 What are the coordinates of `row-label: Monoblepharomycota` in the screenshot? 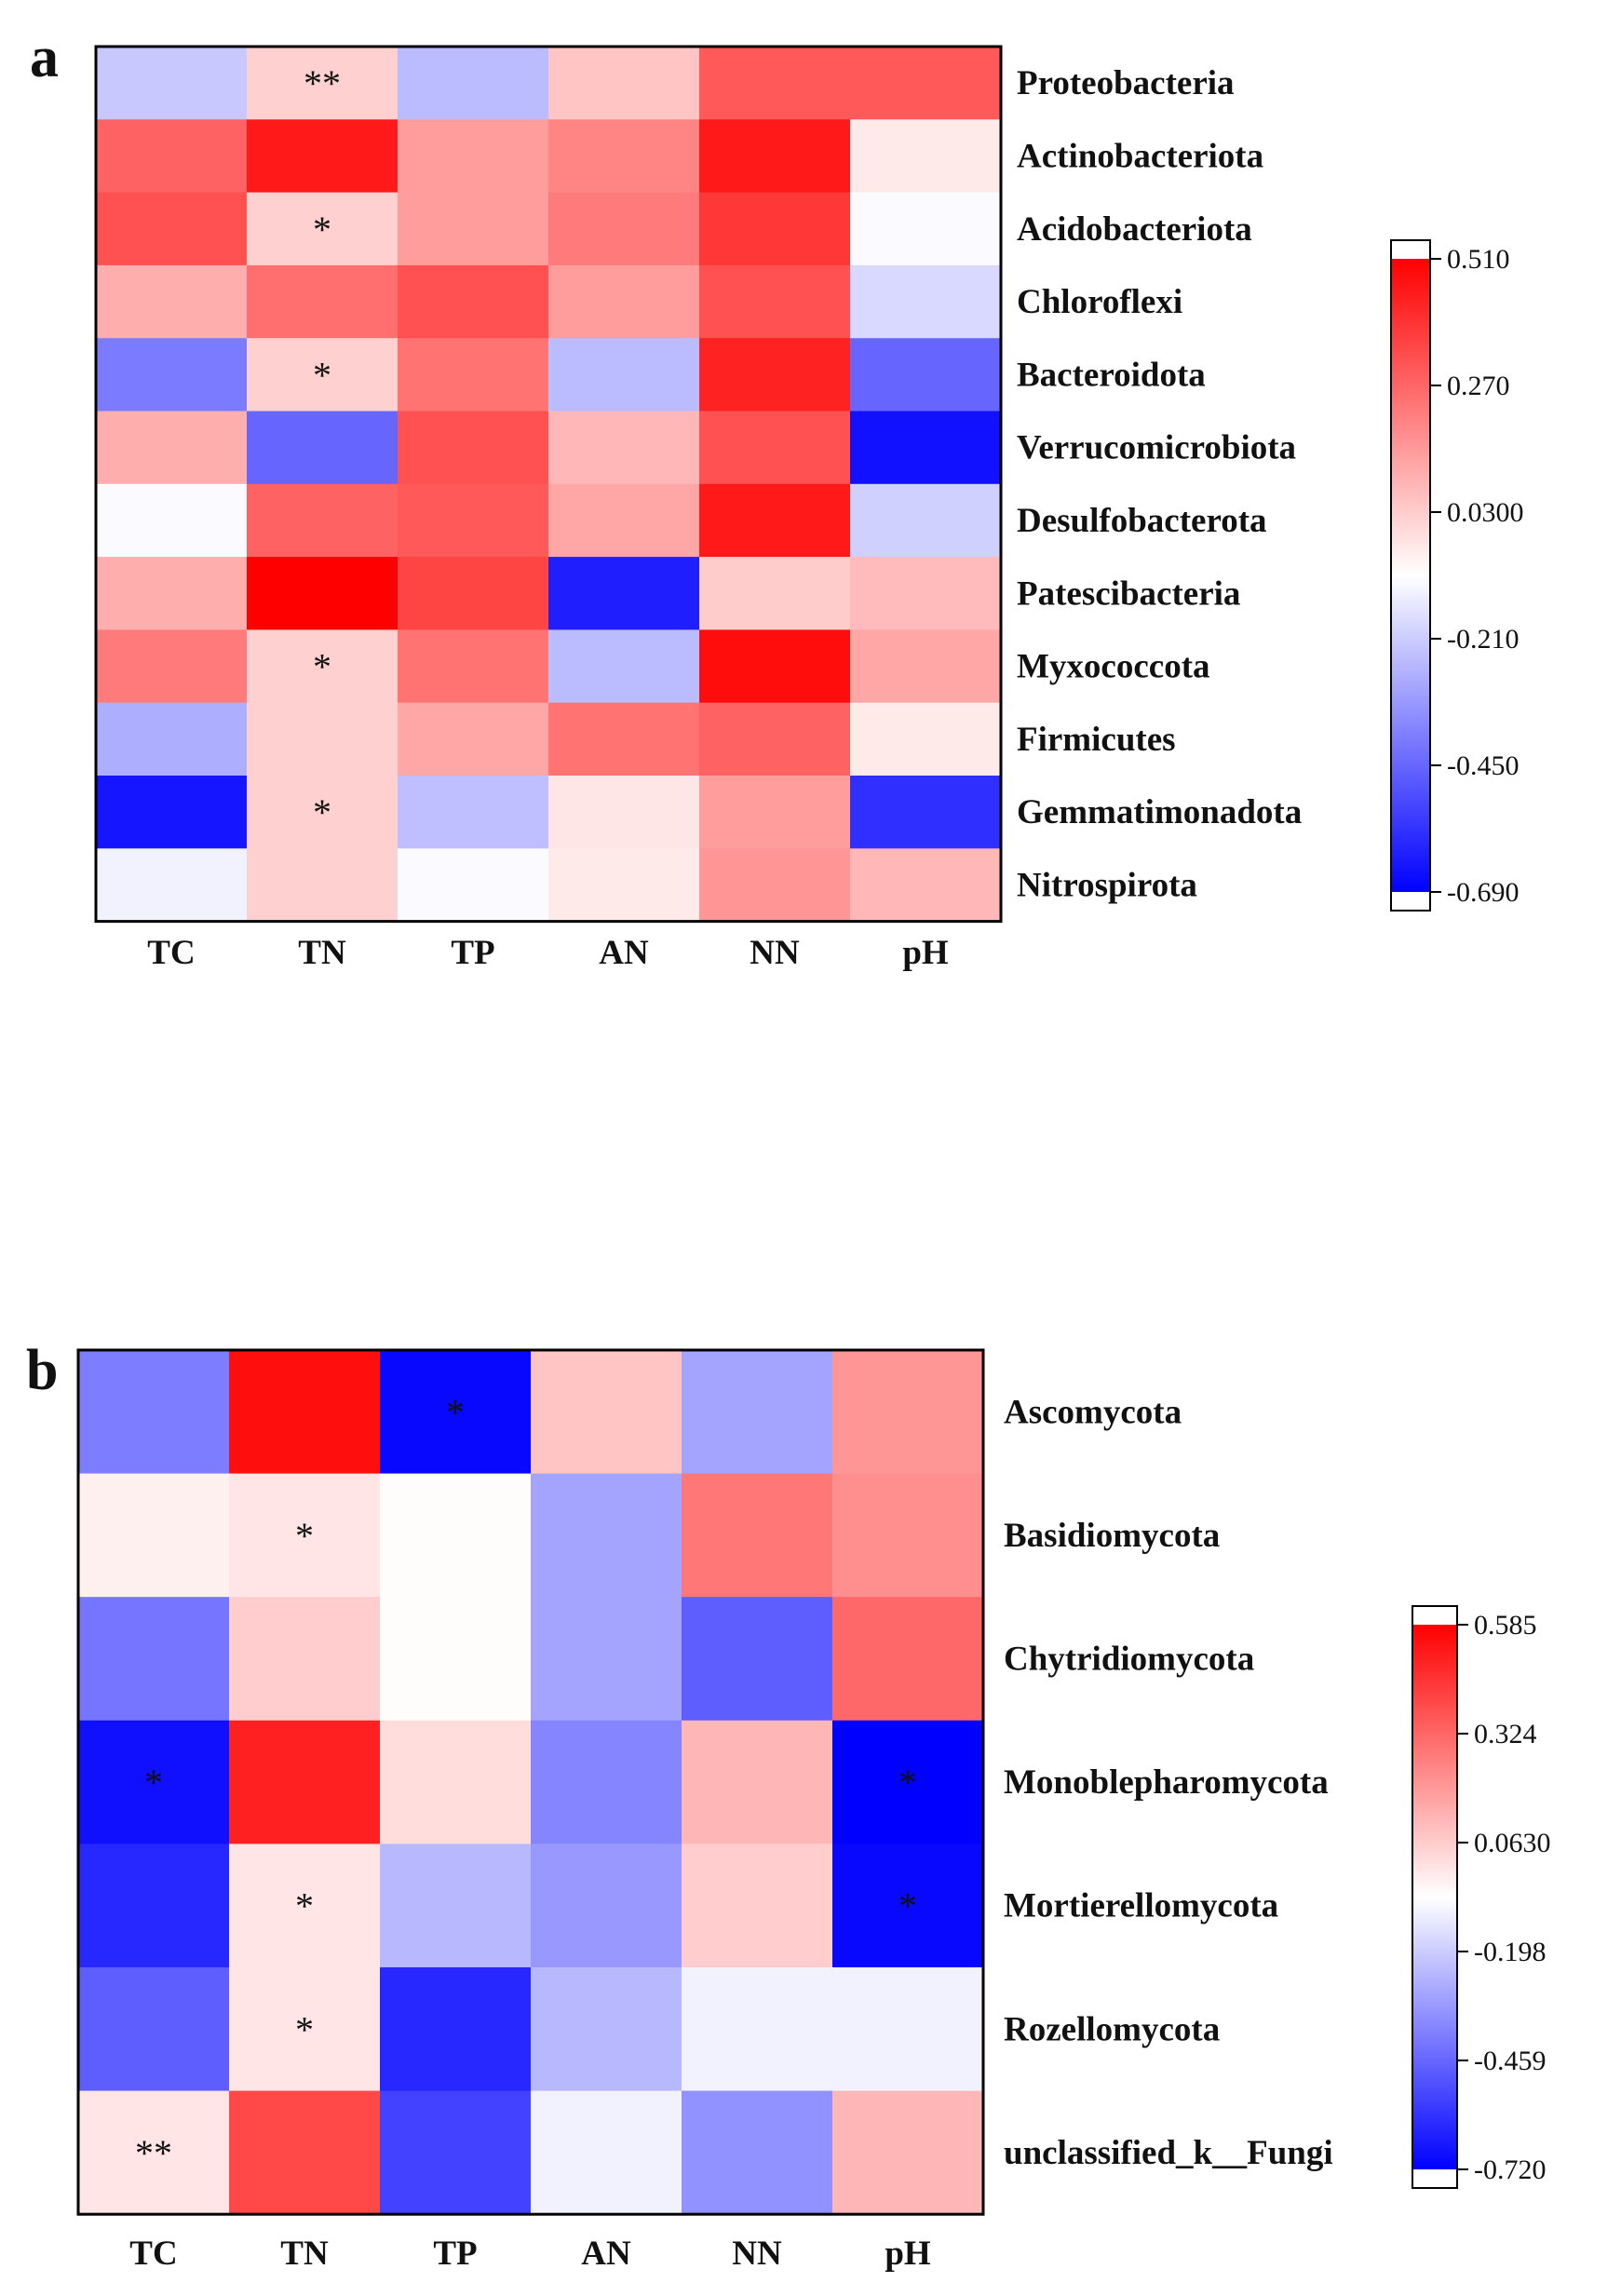 It's located at (1166, 1782).